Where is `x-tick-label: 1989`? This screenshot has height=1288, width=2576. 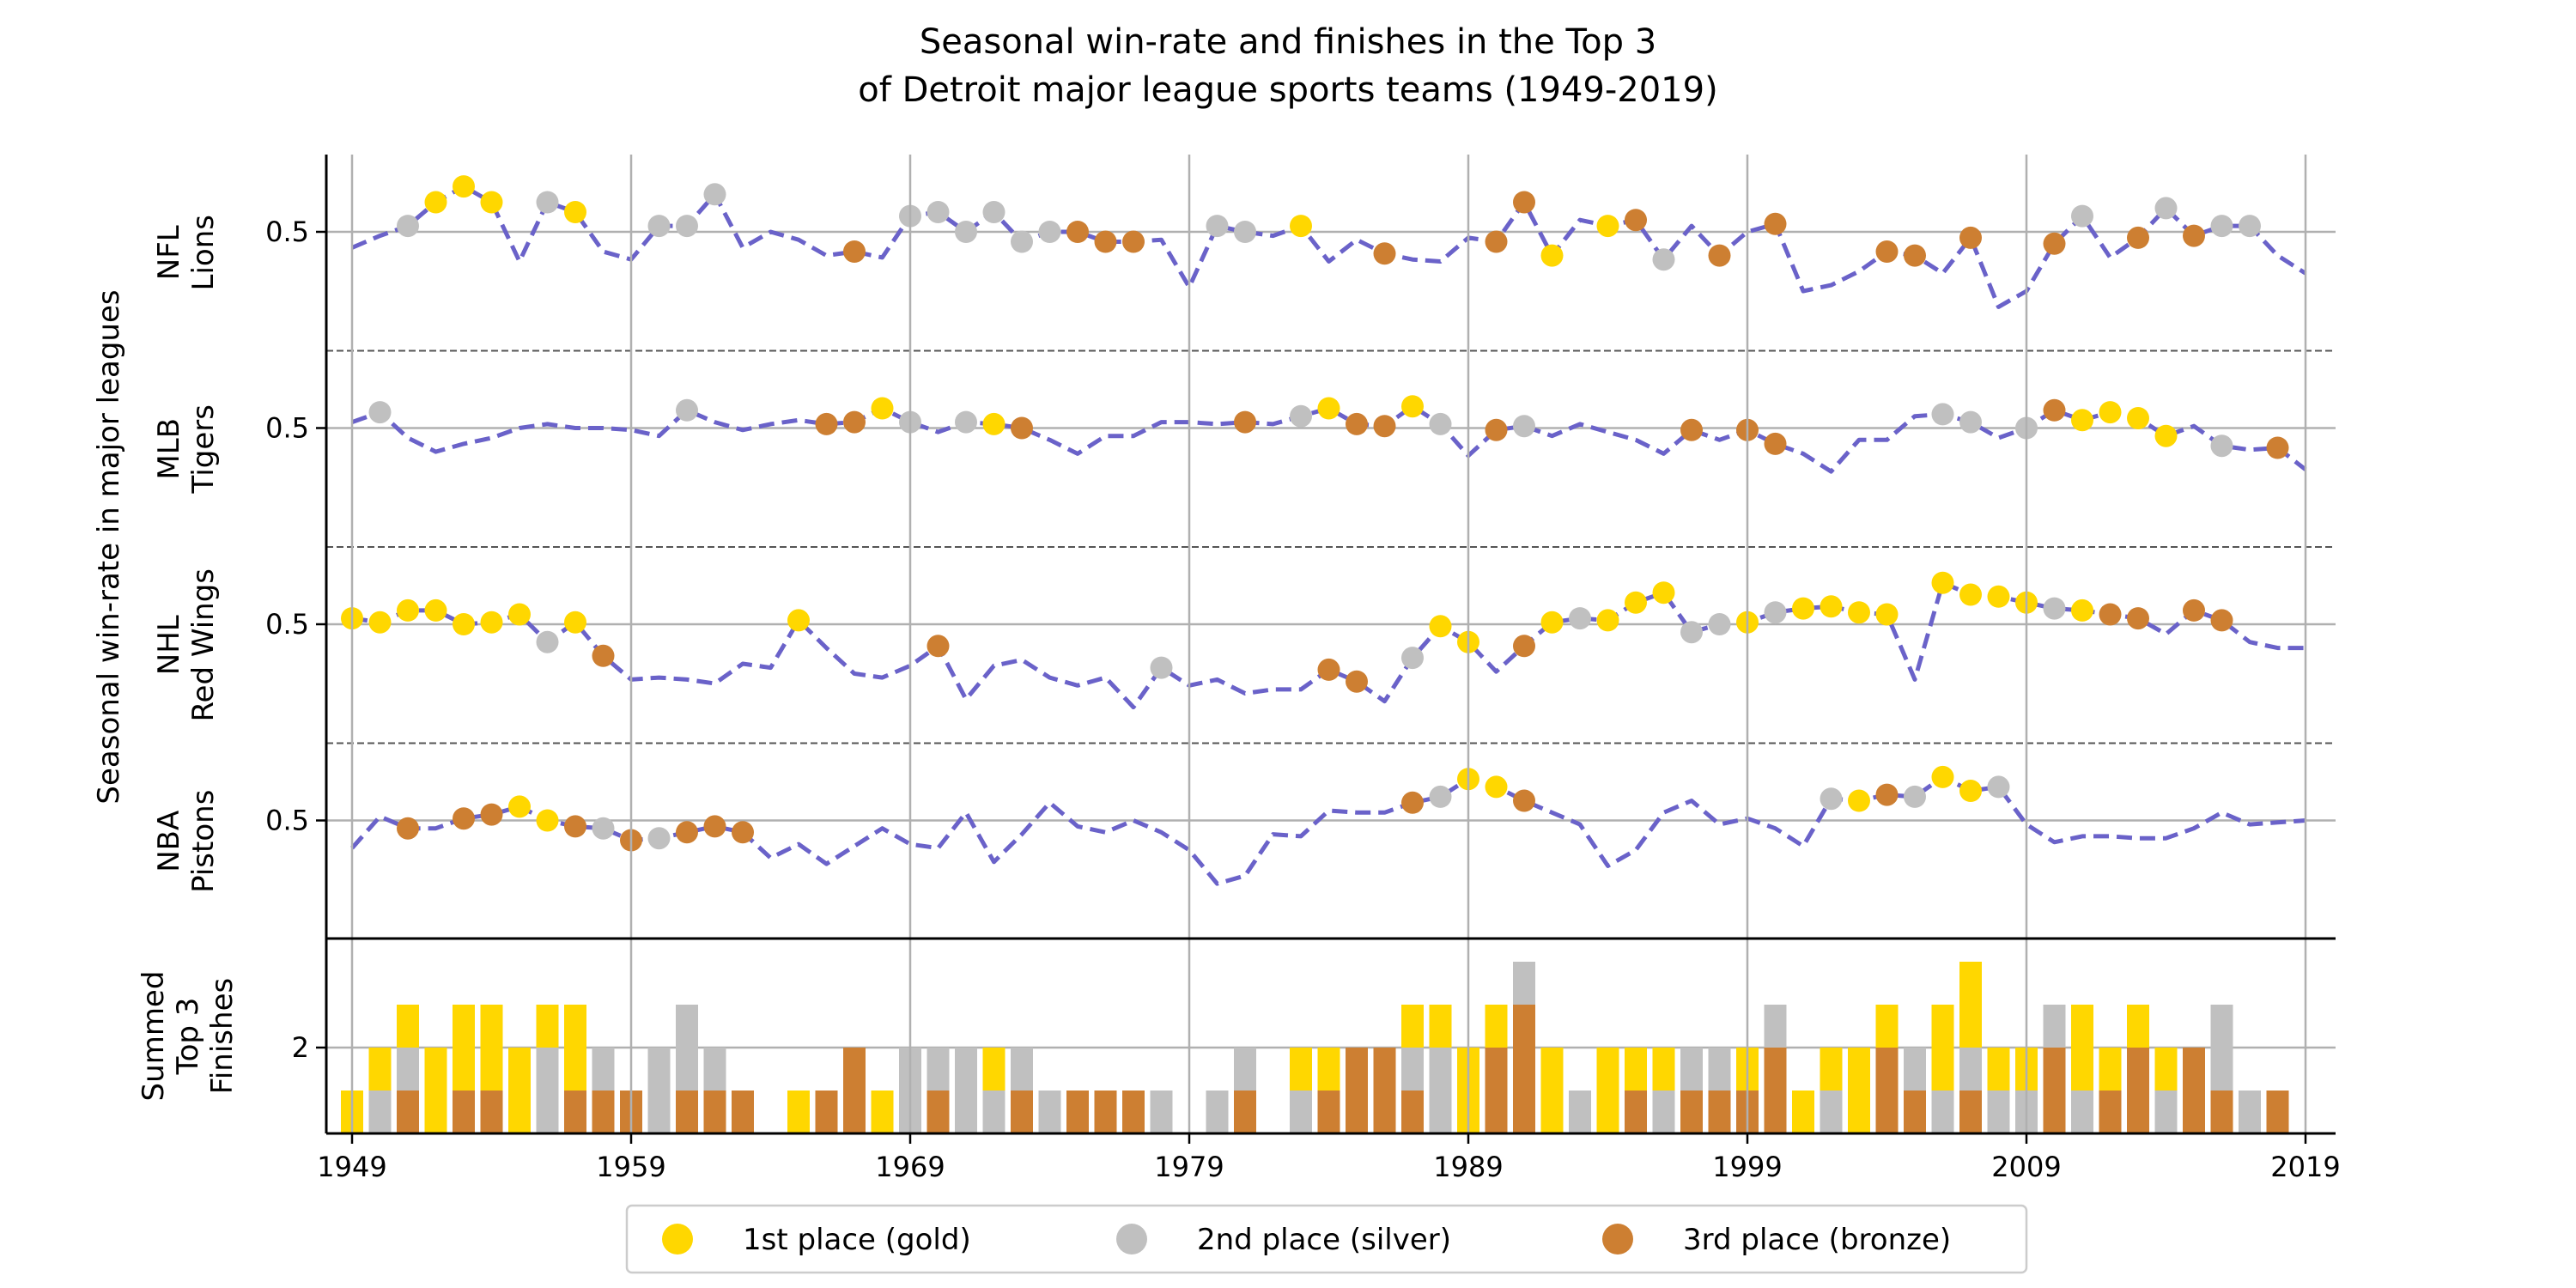 x-tick-label: 1989 is located at coordinates (1468, 1167).